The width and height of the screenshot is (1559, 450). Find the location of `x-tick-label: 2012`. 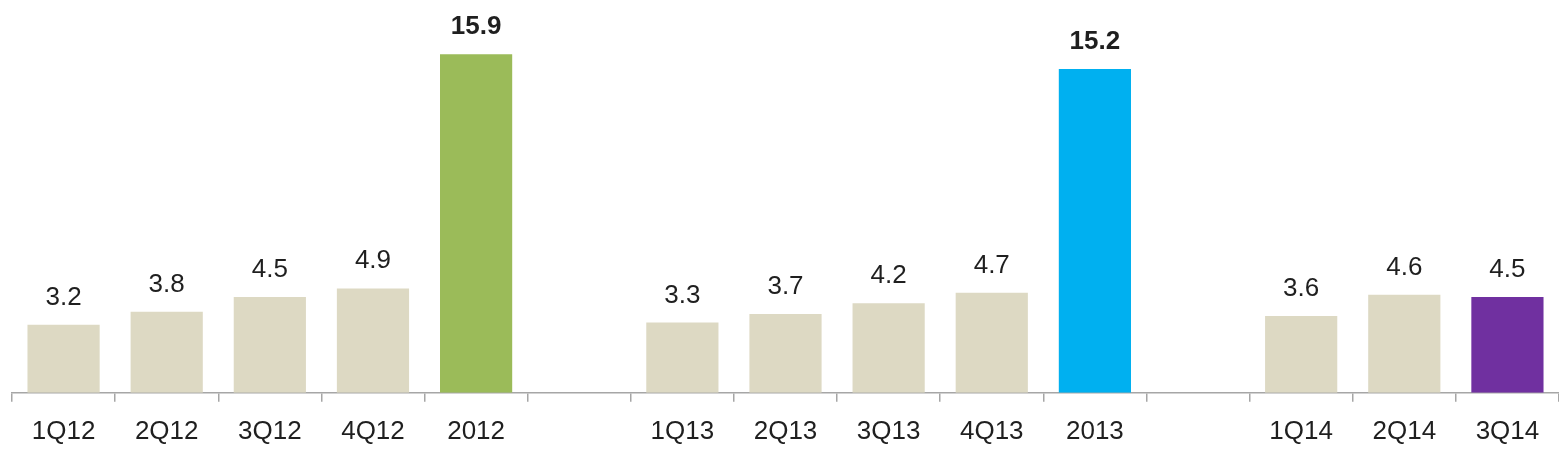

x-tick-label: 2012 is located at coordinates (476, 429).